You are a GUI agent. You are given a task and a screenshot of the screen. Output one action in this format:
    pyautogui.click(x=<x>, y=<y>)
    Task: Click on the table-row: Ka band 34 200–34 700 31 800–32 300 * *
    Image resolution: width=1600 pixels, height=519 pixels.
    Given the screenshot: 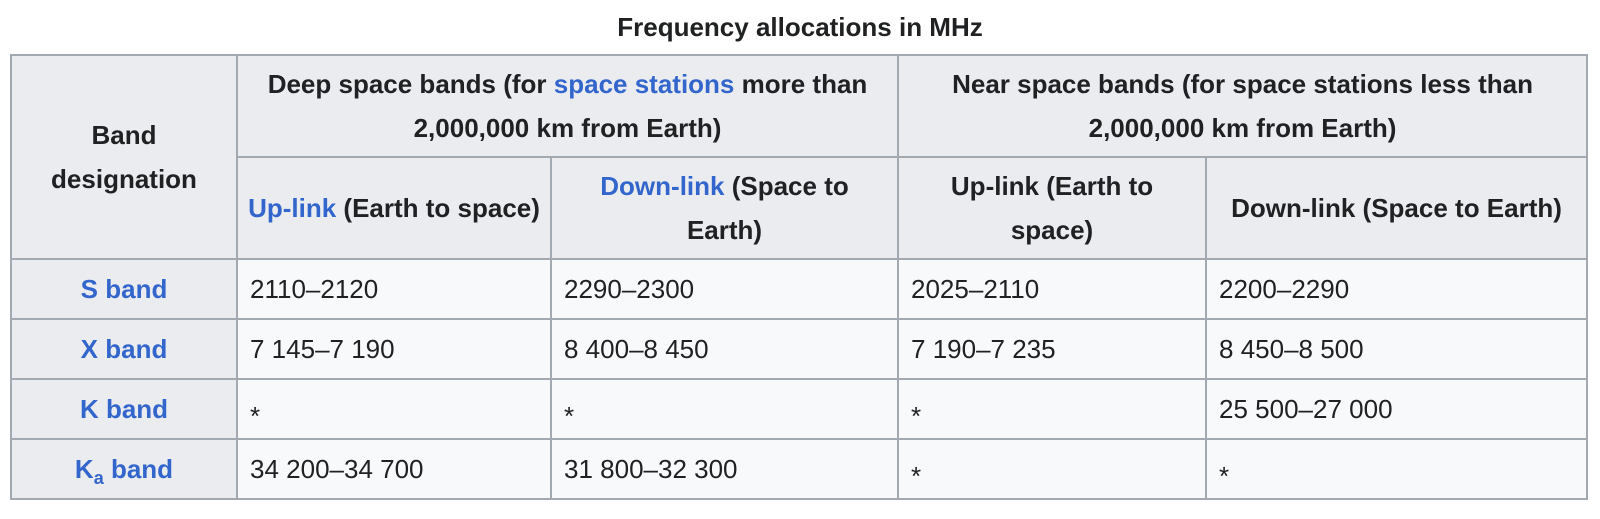 What is the action you would take?
    pyautogui.click(x=799, y=469)
    